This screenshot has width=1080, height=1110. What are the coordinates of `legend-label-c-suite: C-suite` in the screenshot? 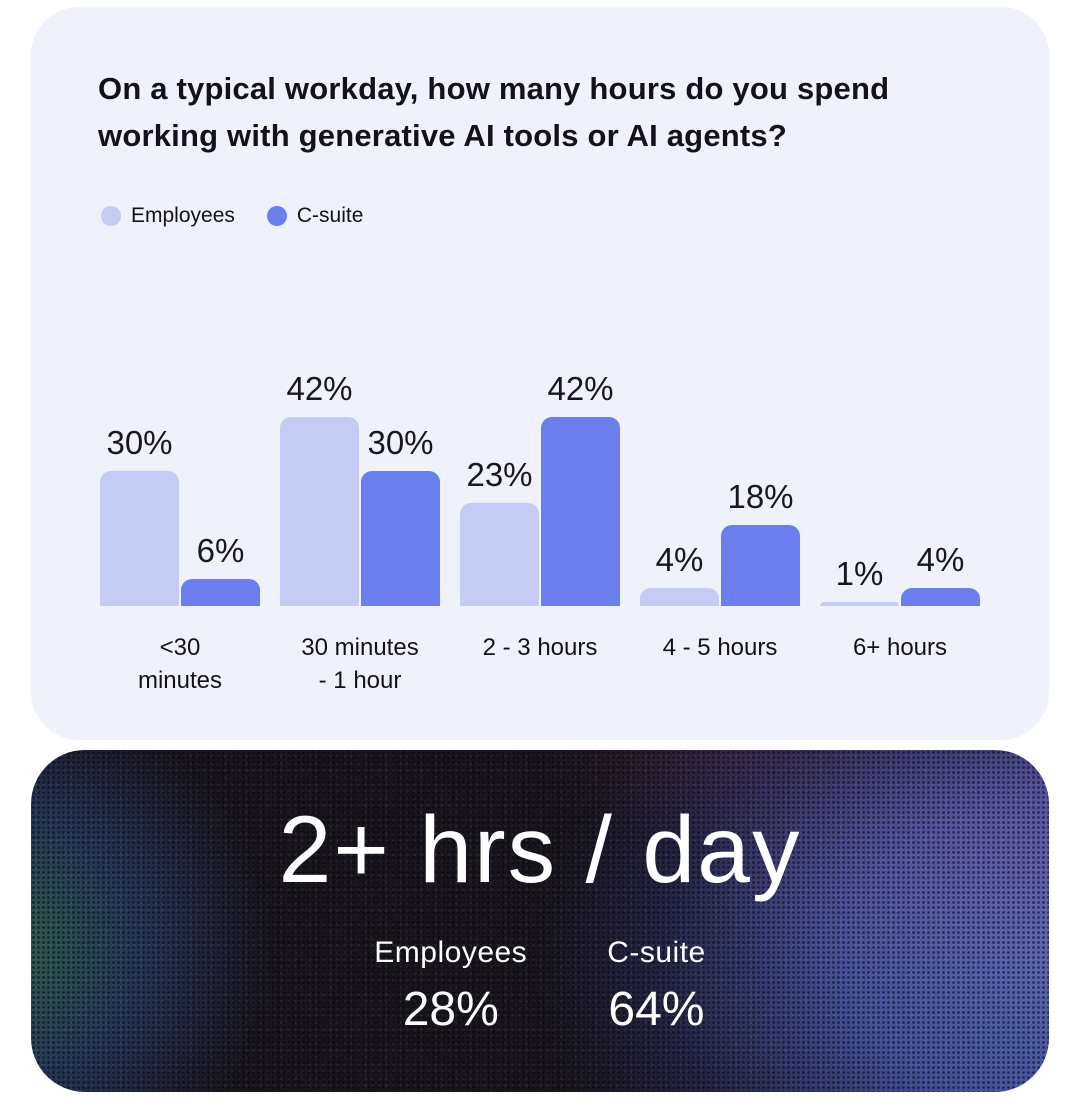 It's located at (330, 215).